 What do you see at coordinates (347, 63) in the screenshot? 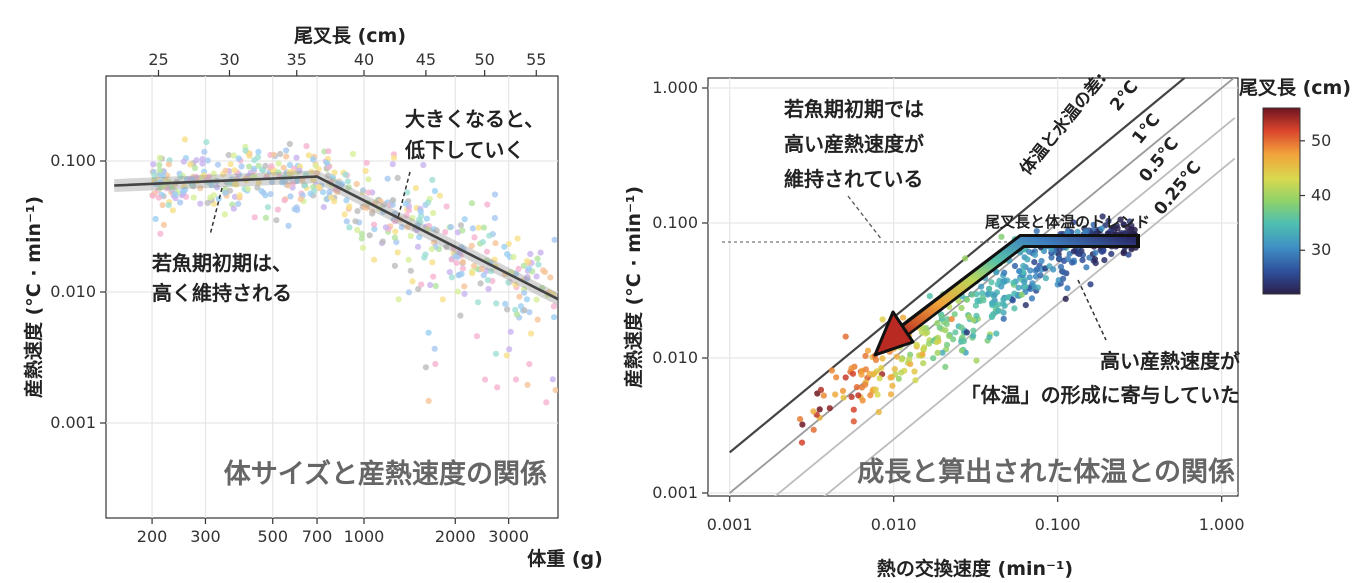
I see `left-top-ticks: 25 30 35 40 45 50 55` at bounding box center [347, 63].